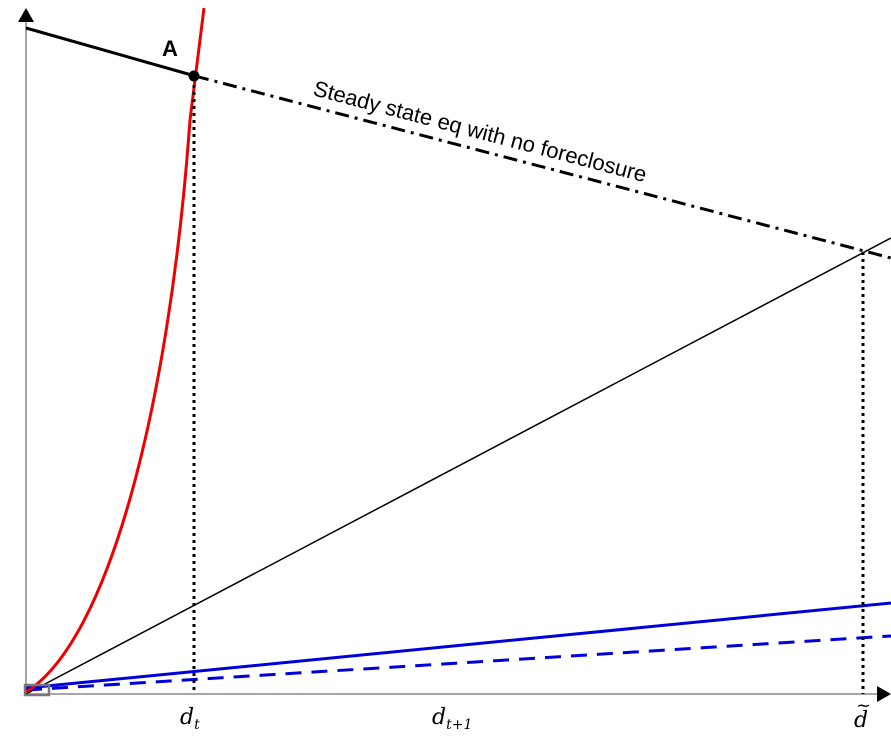  Describe the element at coordinates (37, 690) in the screenshot. I see `origin-box` at that location.